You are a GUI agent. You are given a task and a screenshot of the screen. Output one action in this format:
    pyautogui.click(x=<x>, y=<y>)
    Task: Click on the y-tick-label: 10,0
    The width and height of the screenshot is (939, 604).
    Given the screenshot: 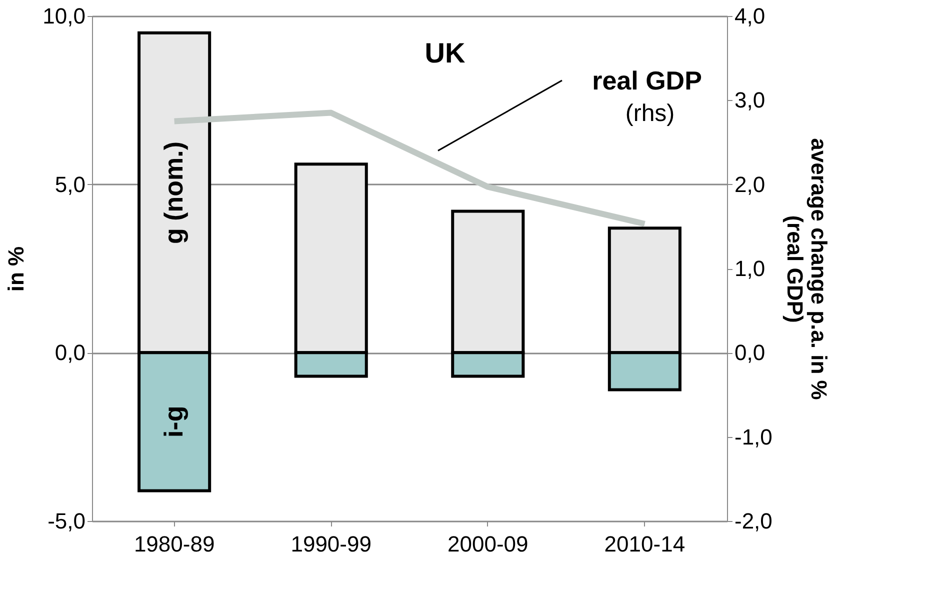 What is the action you would take?
    pyautogui.click(x=64, y=16)
    